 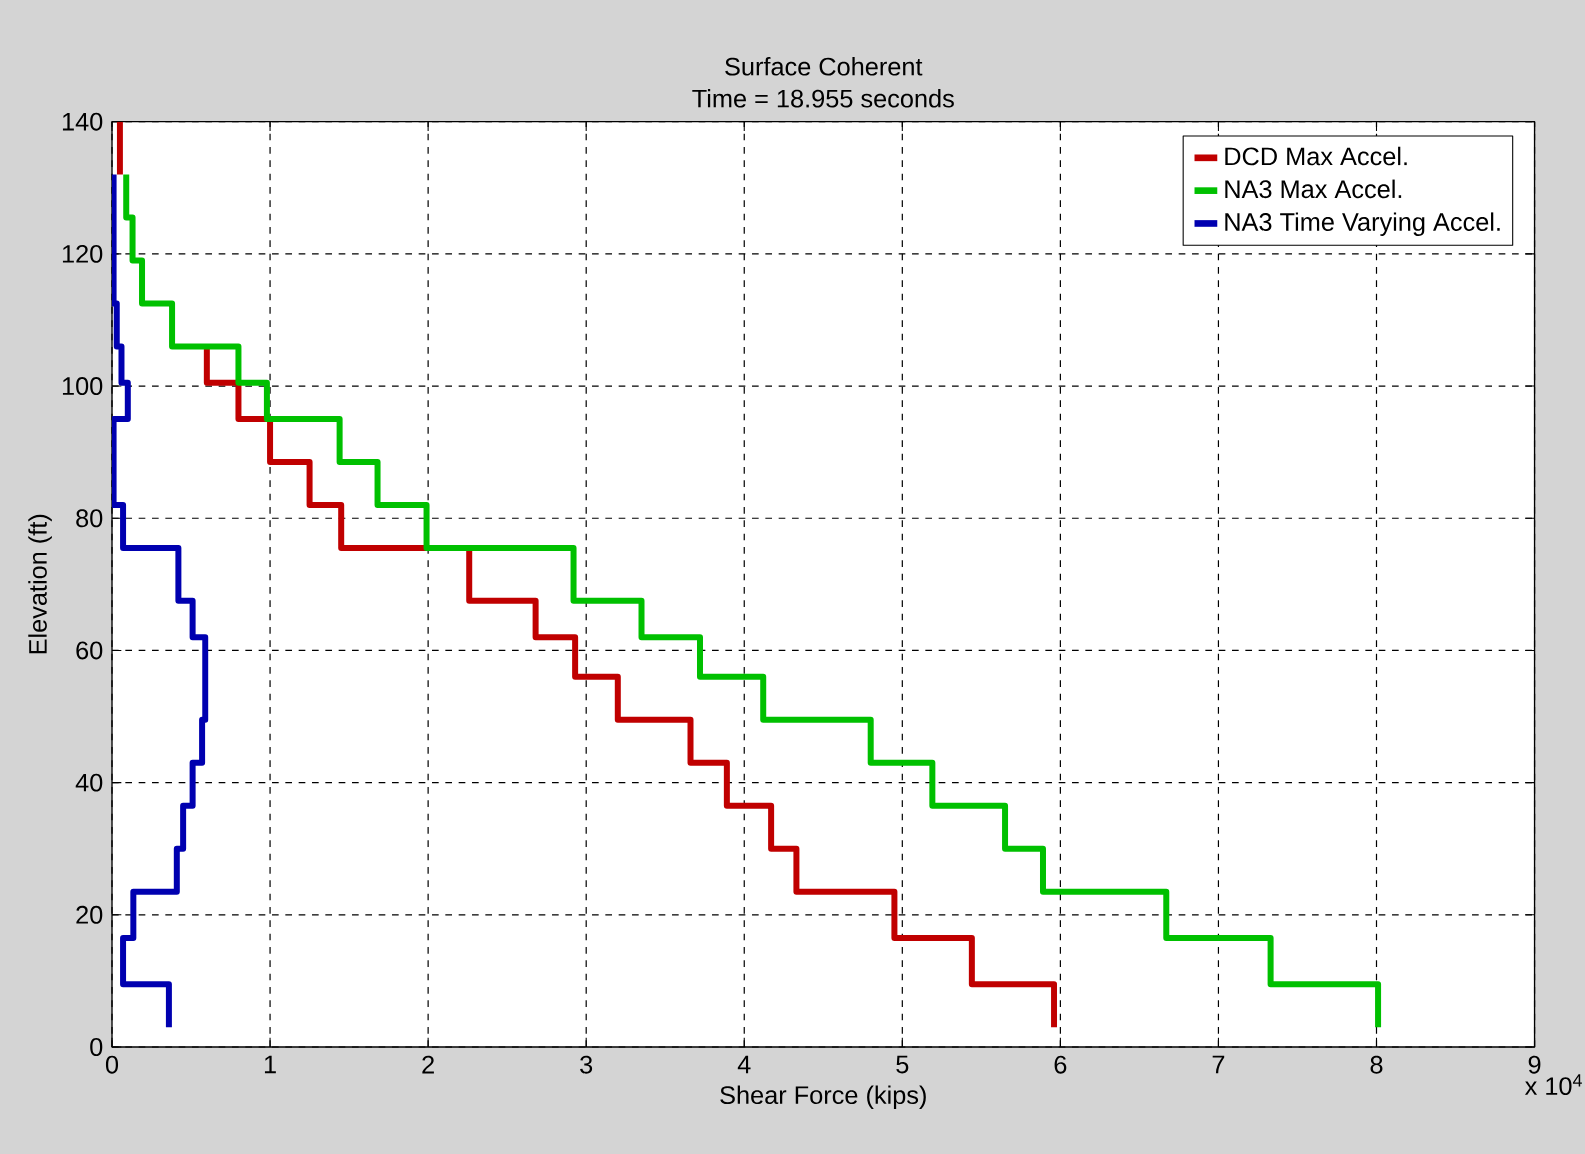 What do you see at coordinates (1376, 1064) in the screenshot?
I see `x-tick-label: 8` at bounding box center [1376, 1064].